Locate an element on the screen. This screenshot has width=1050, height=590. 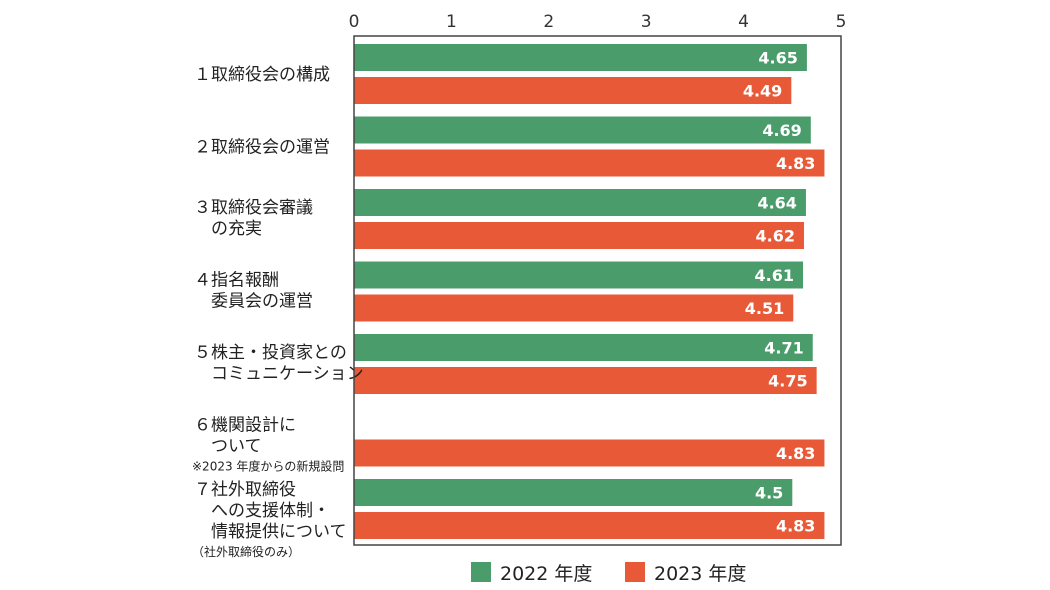
x-tick-label: 3 is located at coordinates (646, 22).